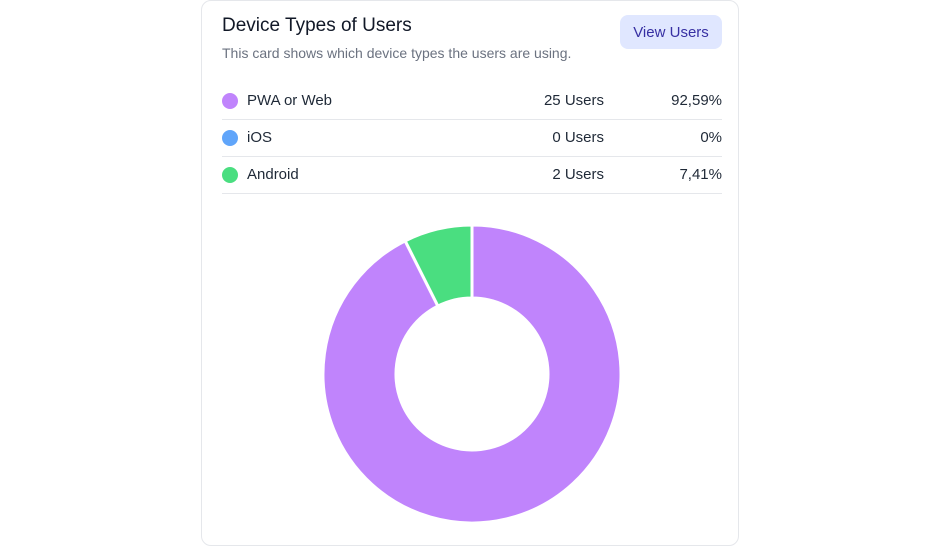 This screenshot has height=548, width=942. Describe the element at coordinates (711, 137) in the screenshot. I see `legend-percent: 0%` at that location.